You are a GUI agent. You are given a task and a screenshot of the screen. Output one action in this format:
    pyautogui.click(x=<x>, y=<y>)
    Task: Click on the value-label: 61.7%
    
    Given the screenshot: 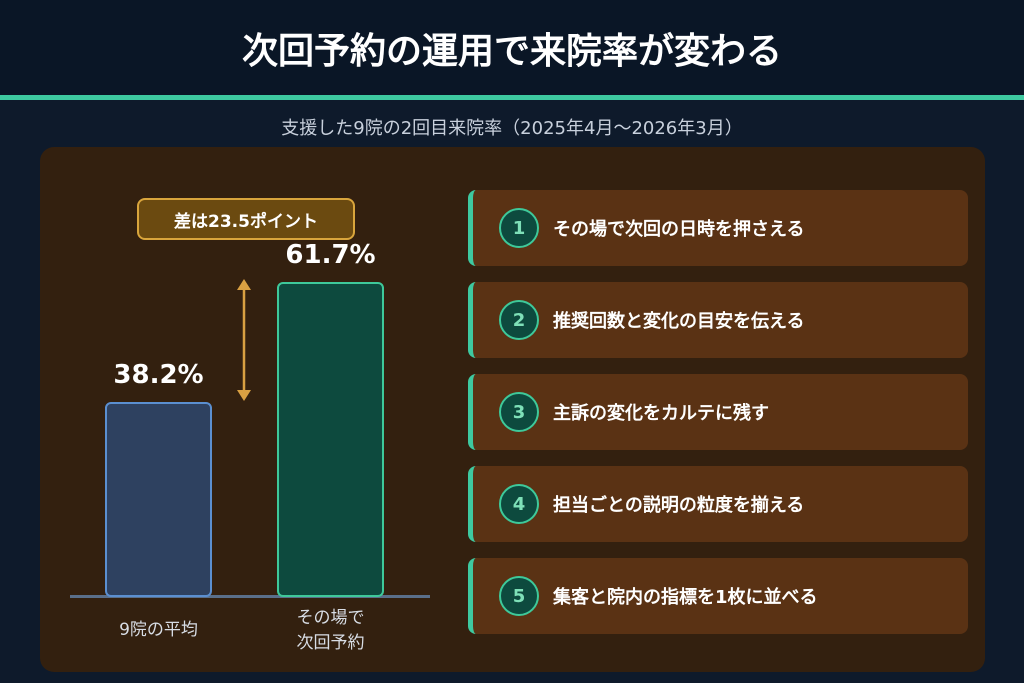 What is the action you would take?
    pyautogui.click(x=330, y=255)
    